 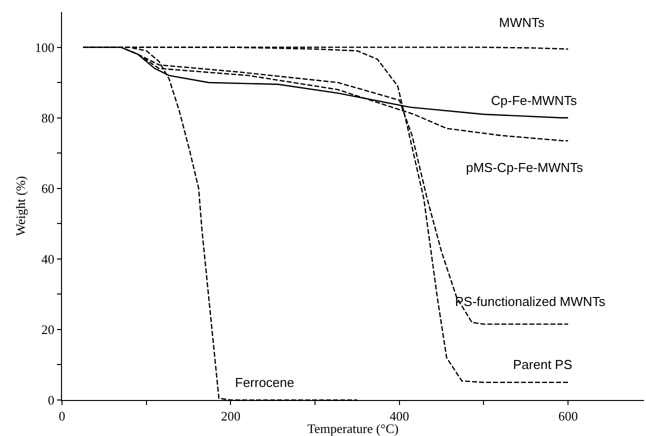 What do you see at coordinates (230, 416) in the screenshot?
I see `x-tick-label: 200` at bounding box center [230, 416].